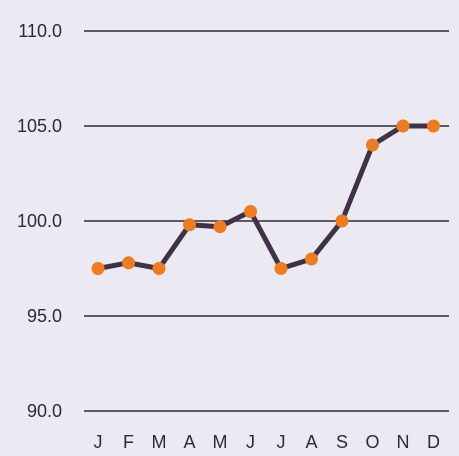 This screenshot has width=459, height=456. I want to click on x-tick-label: O, so click(372, 442).